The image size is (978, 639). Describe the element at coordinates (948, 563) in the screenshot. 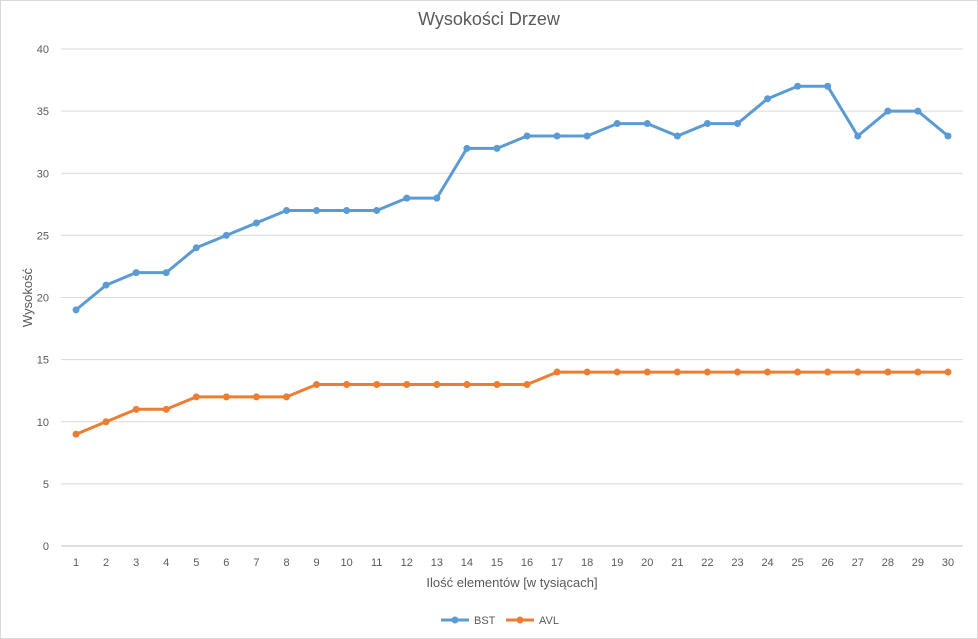

I see `x-tick-label: 30` at that location.